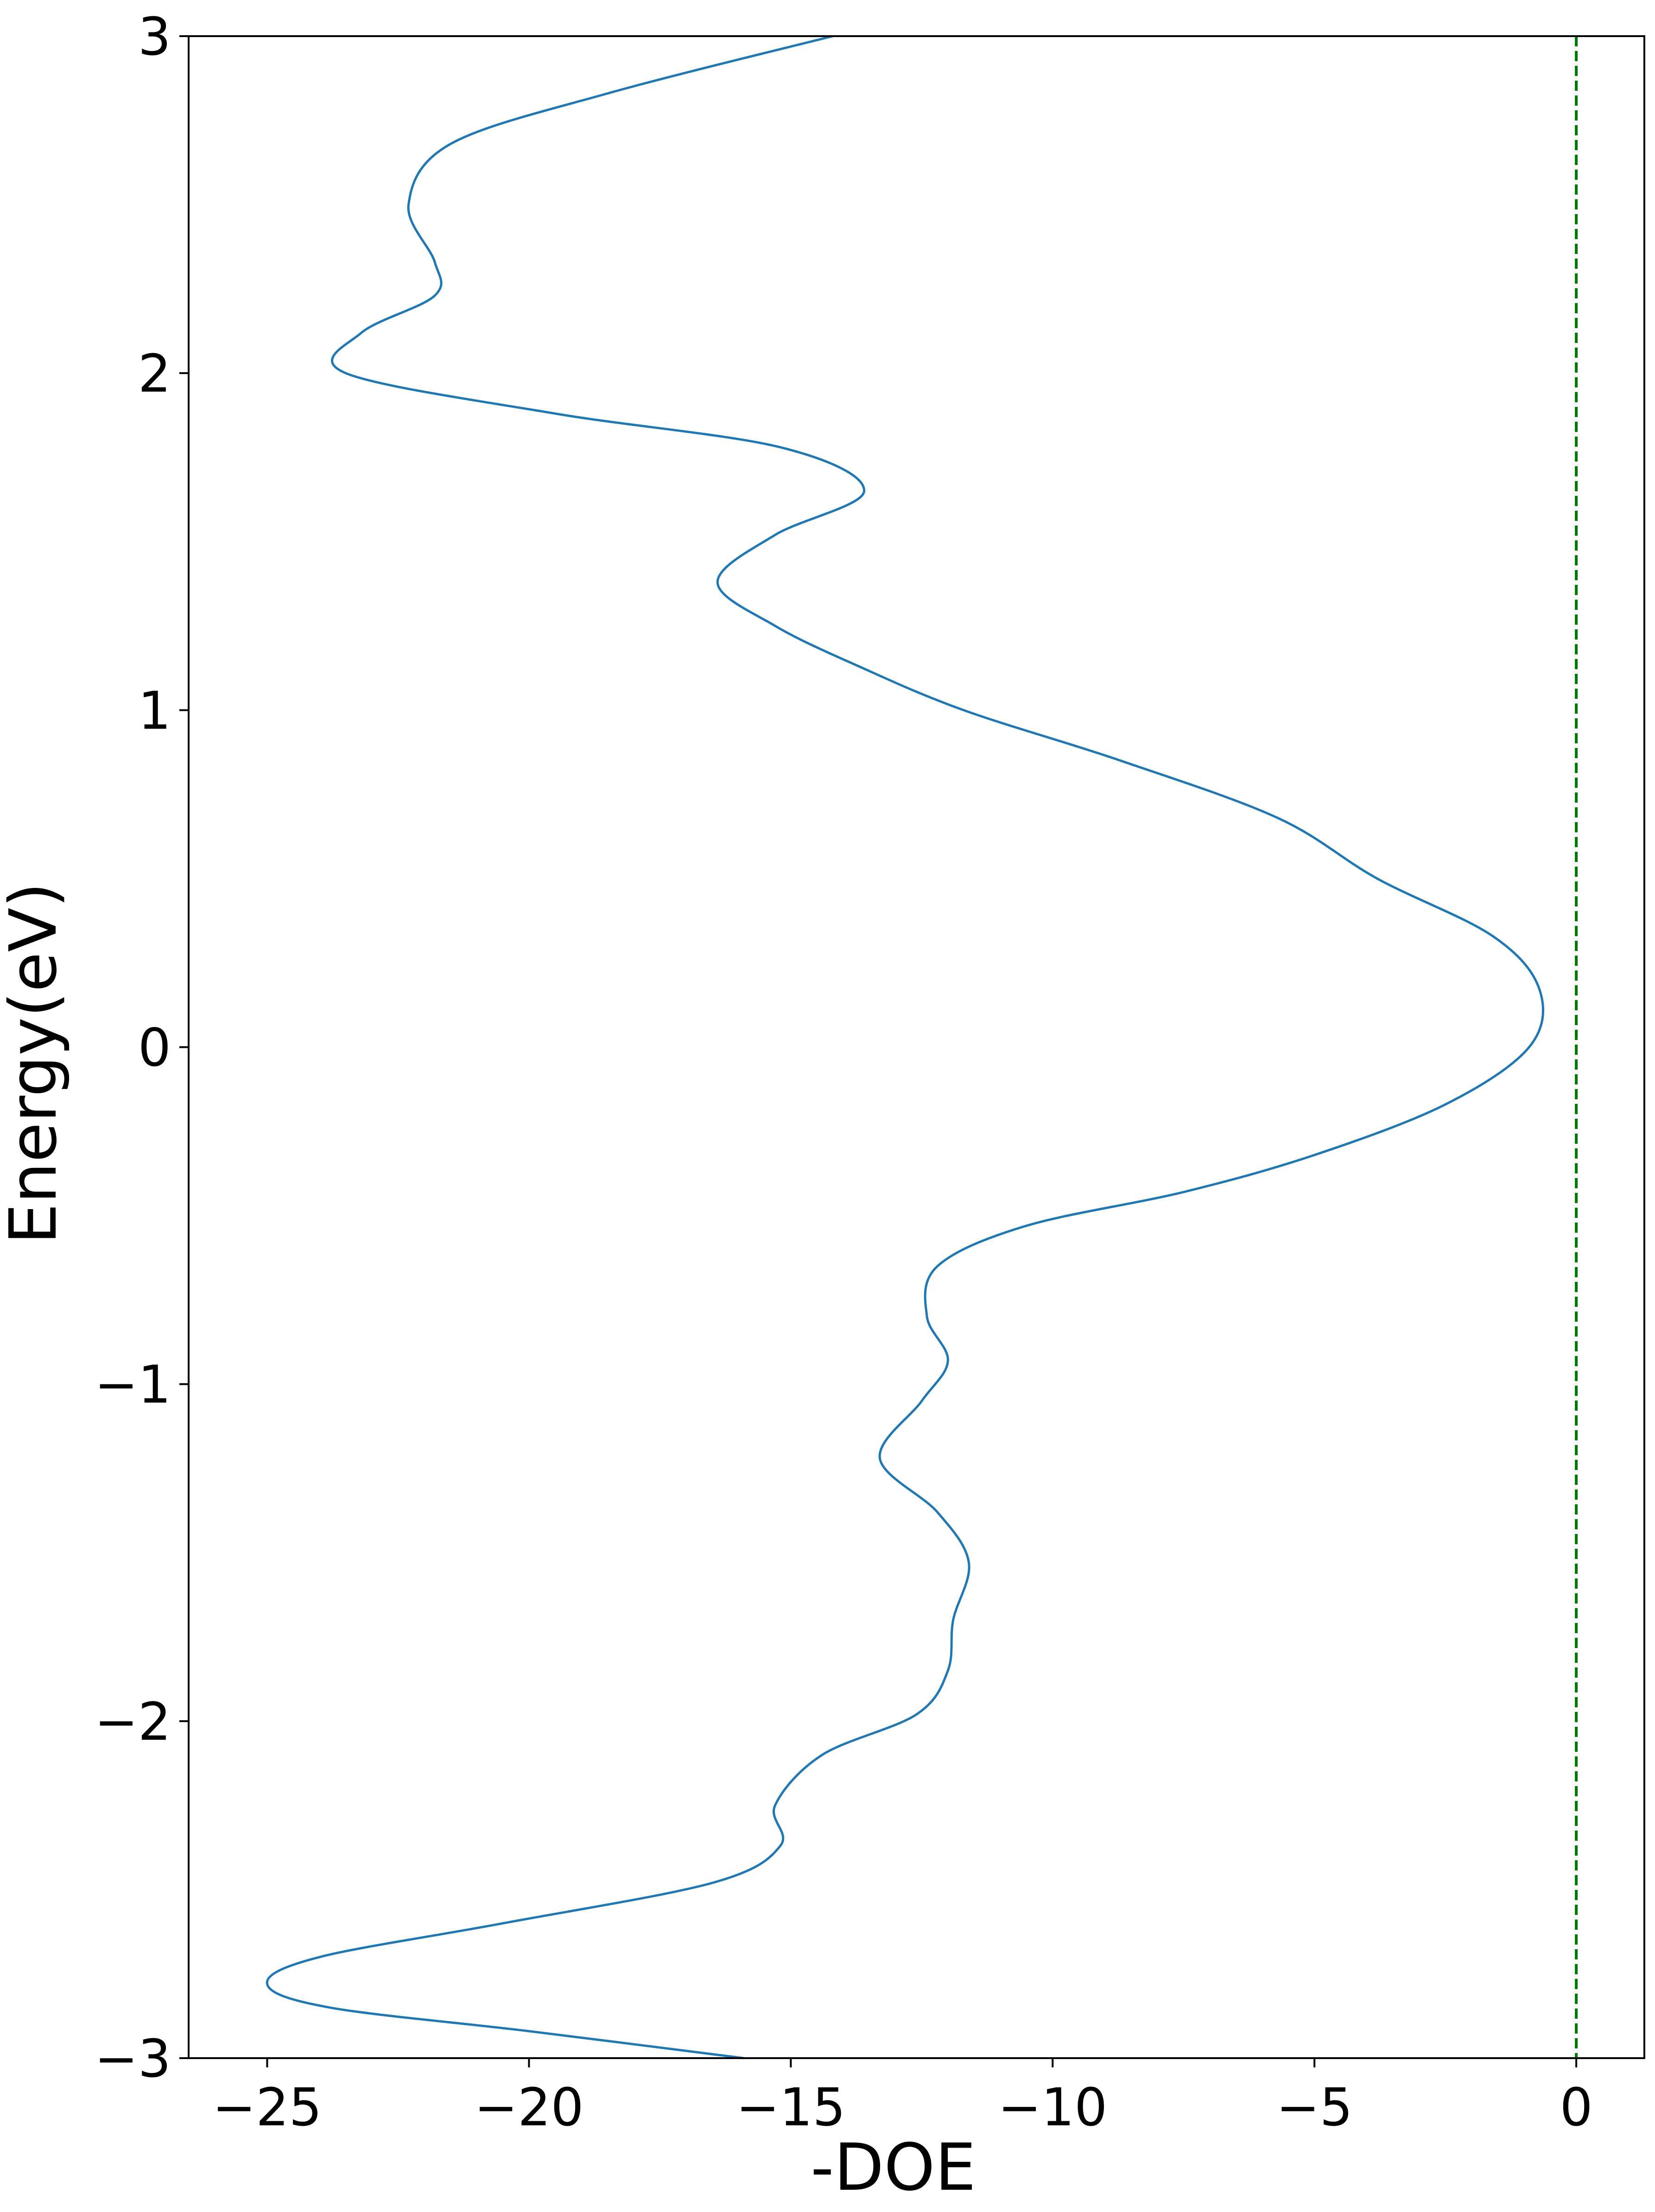 The image size is (1655, 2212). What do you see at coordinates (133, 1722) in the screenshot?
I see `y-tick-label: −2` at bounding box center [133, 1722].